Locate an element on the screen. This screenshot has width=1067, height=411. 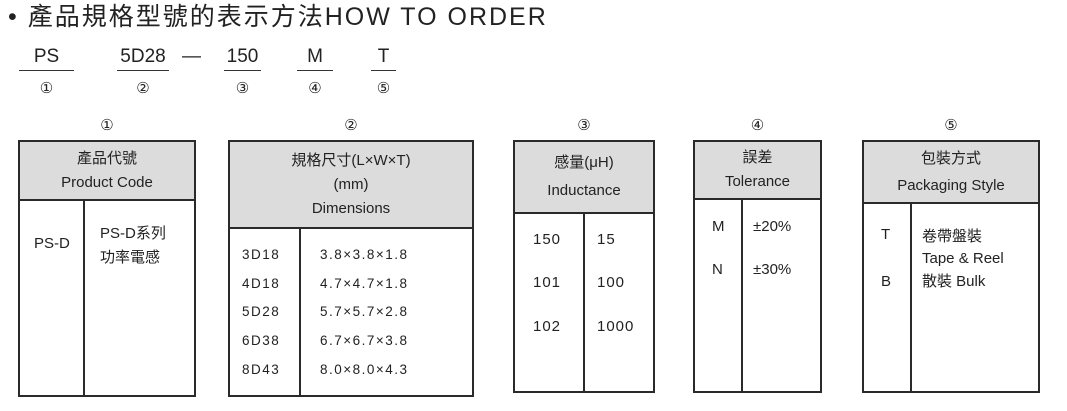
order-dash: — is located at coordinates (191, 56).